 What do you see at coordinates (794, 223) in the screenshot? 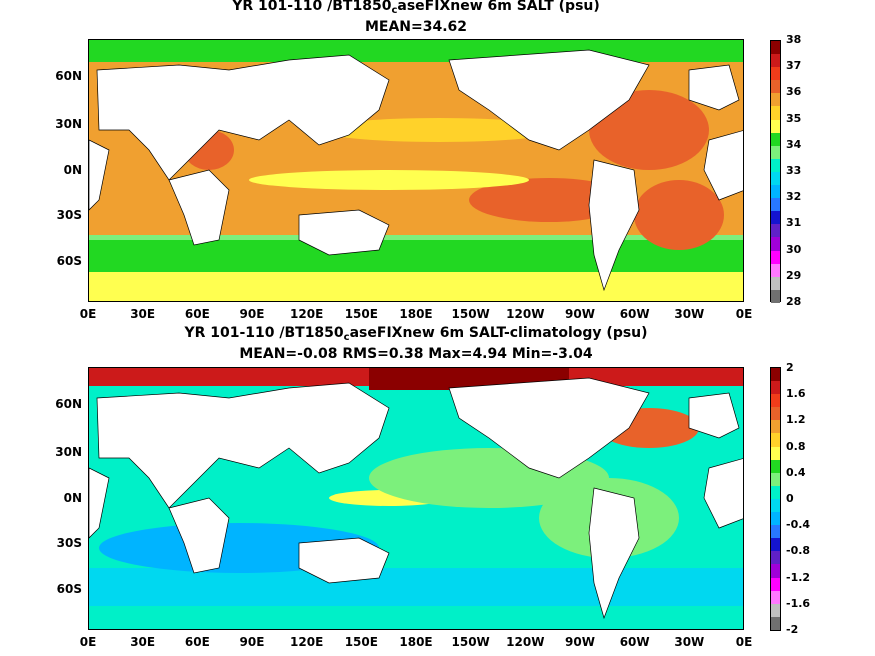
I see `map1-colorbar-label: 31` at bounding box center [794, 223].